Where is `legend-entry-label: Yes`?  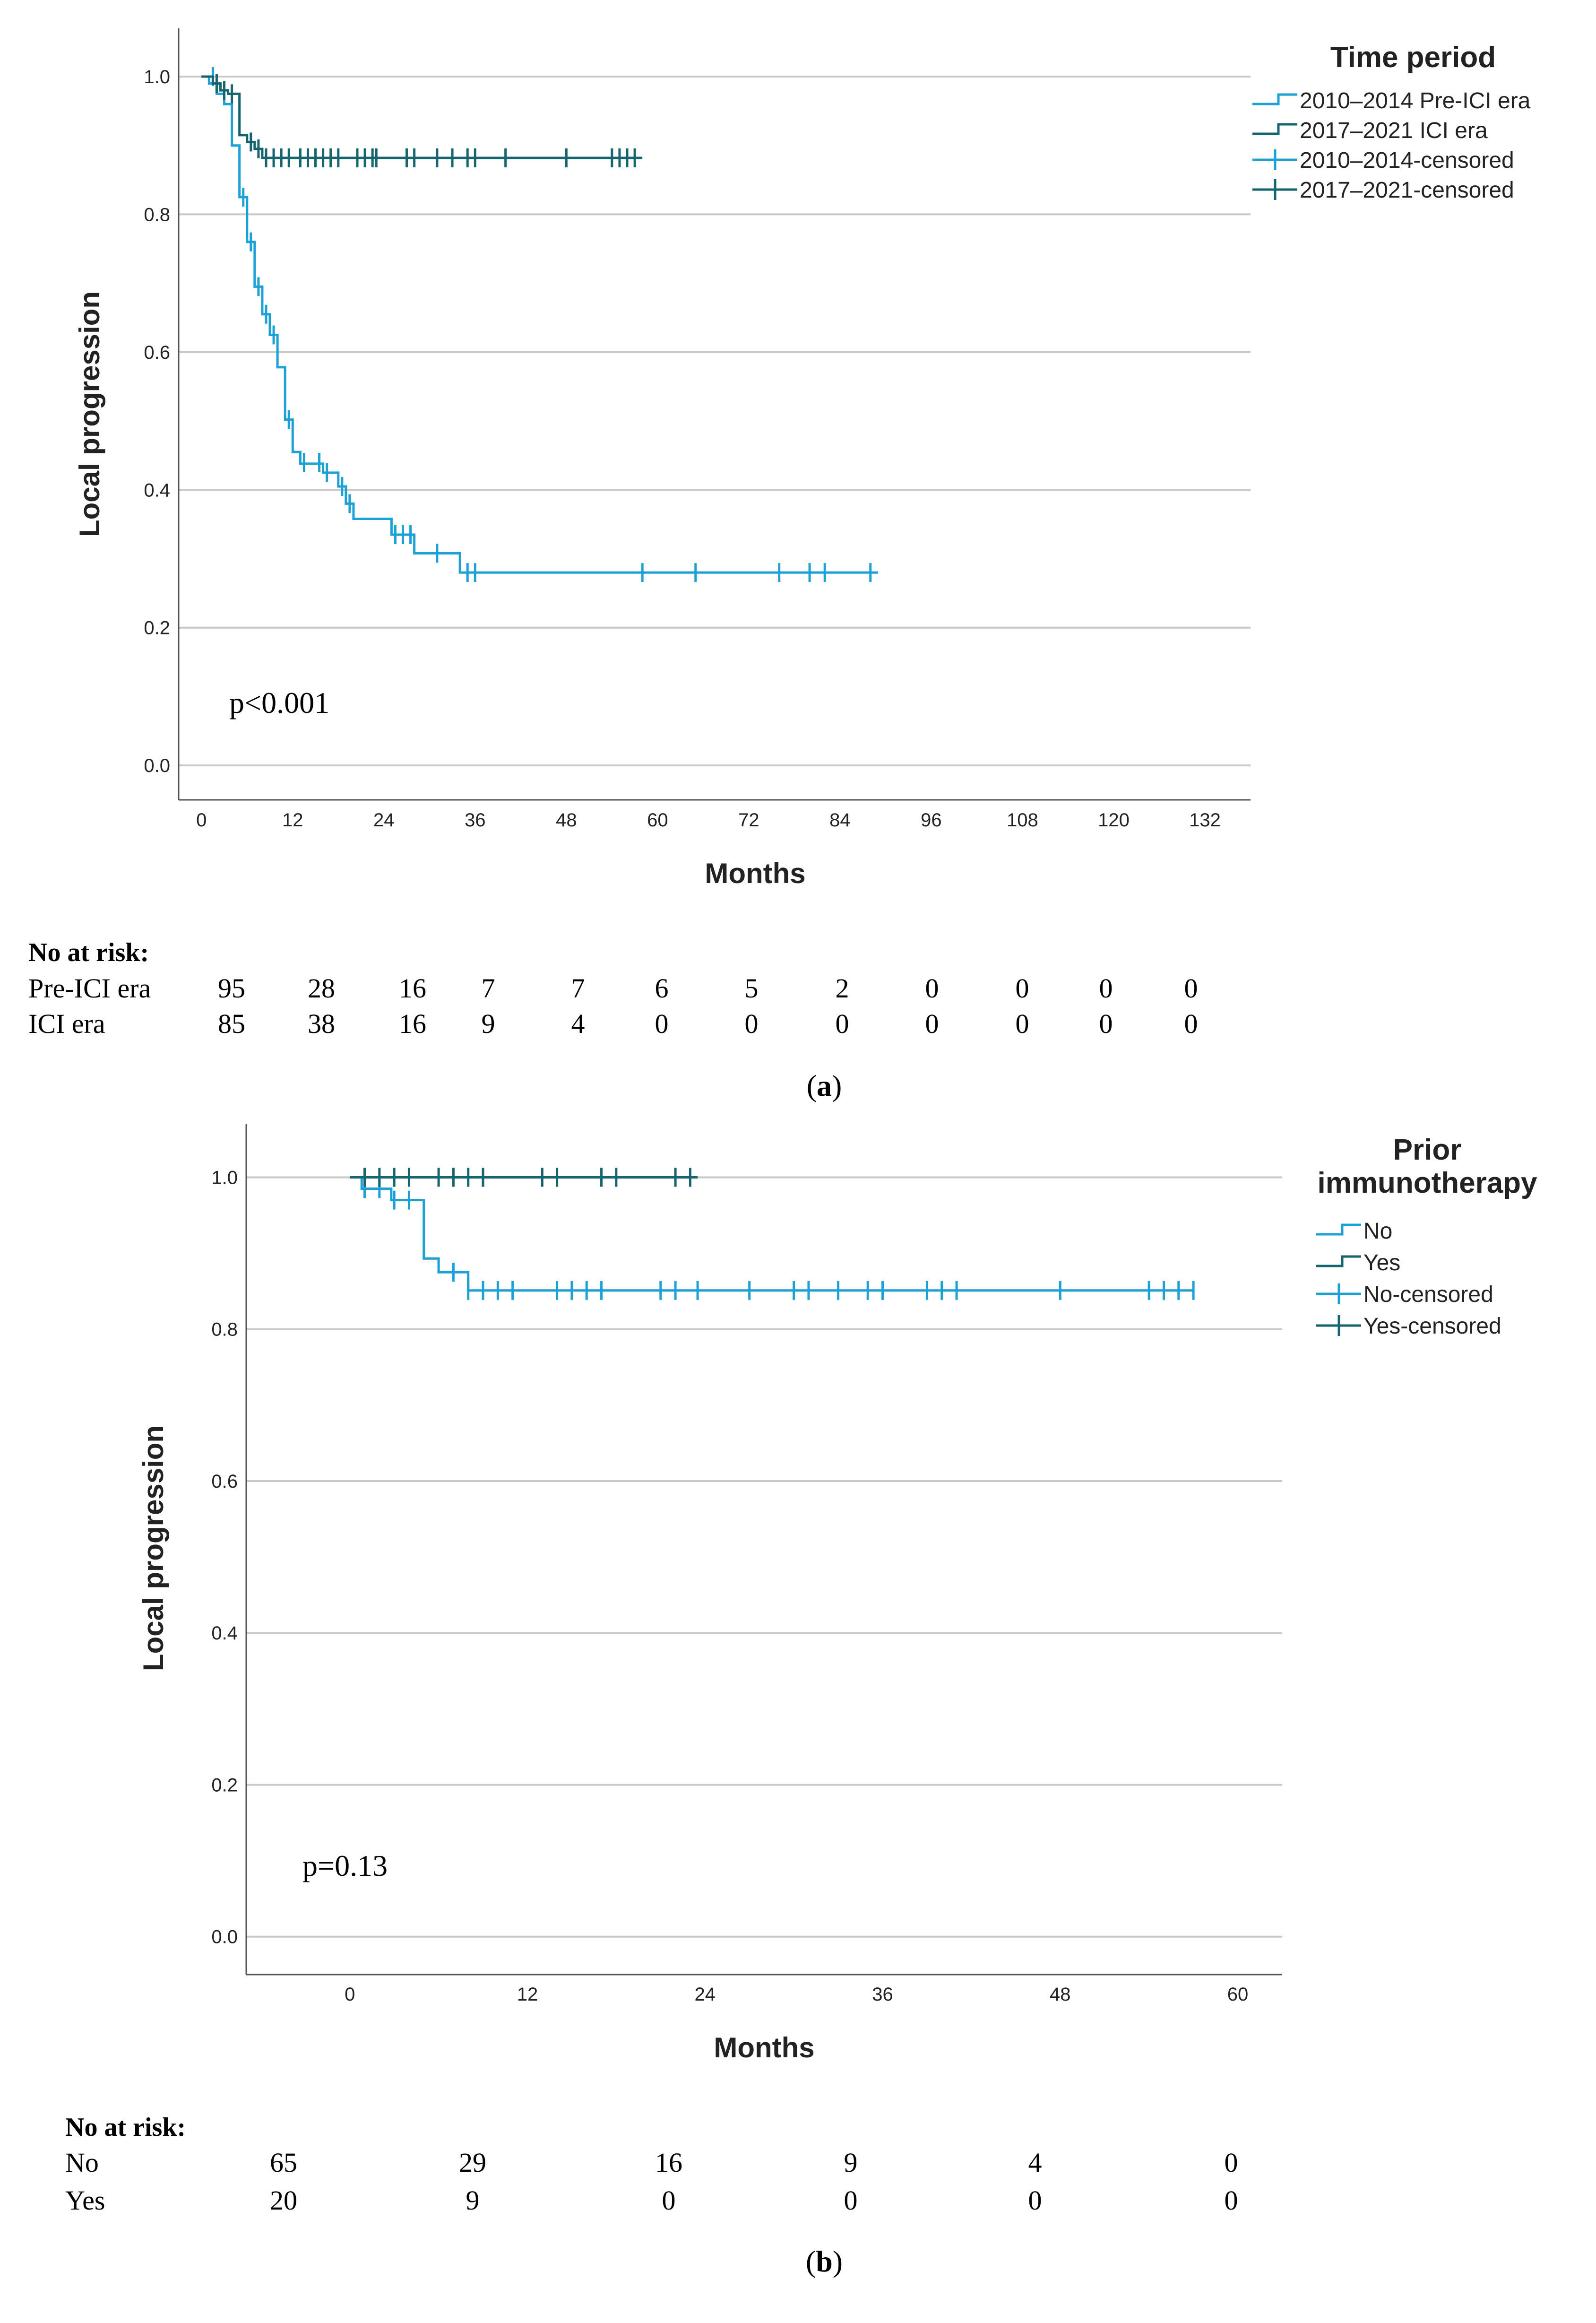 legend-entry-label: Yes is located at coordinates (1381, 1262).